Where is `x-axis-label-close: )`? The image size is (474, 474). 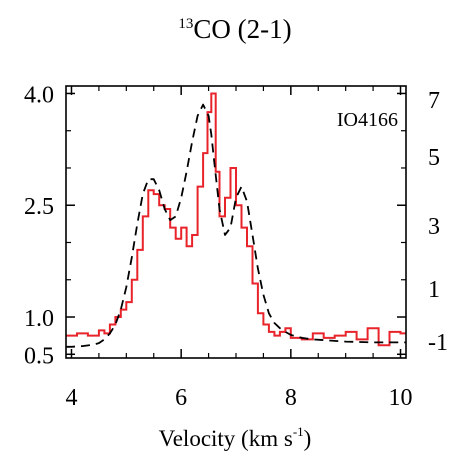 x-axis-label-close: ) is located at coordinates (308, 438).